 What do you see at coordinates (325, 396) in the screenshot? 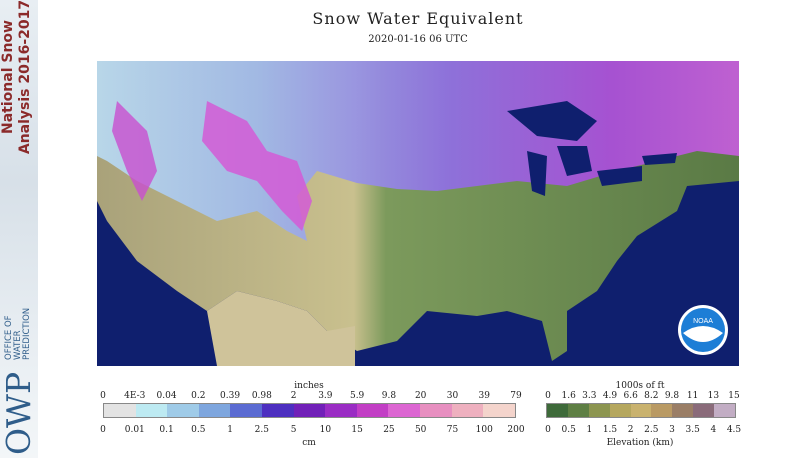
I see `swe-top-tick: 3.9` at bounding box center [325, 396].